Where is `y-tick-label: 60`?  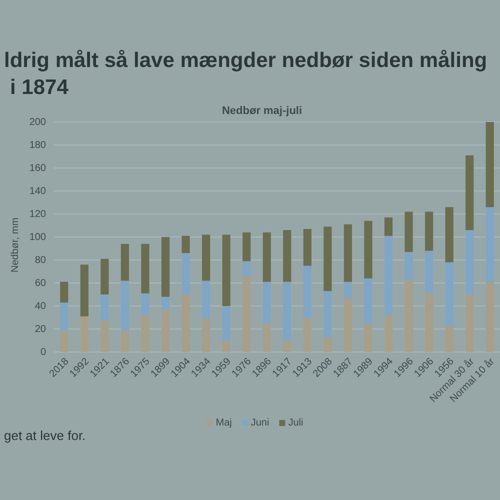
y-tick-label: 60 is located at coordinates (40, 284).